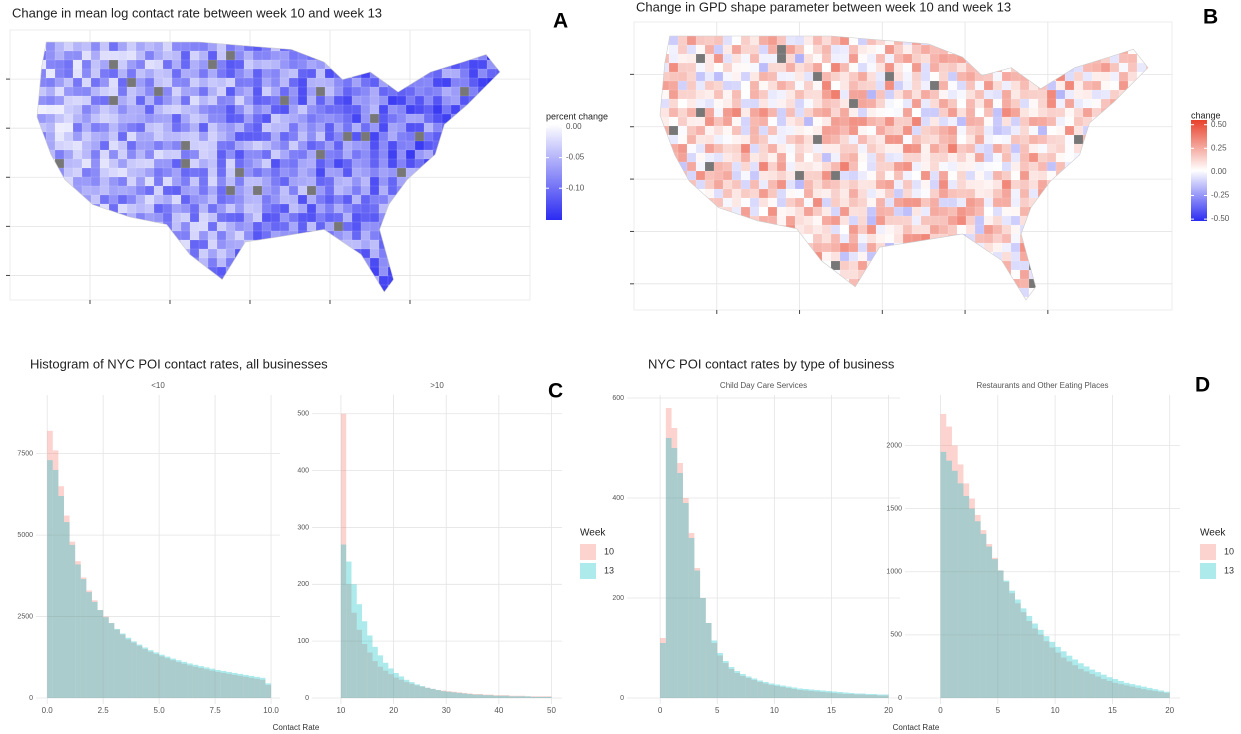 The image size is (1241, 734). Describe the element at coordinates (1219, 171) in the screenshot. I see `colorbar-label: 0.00` at that location.